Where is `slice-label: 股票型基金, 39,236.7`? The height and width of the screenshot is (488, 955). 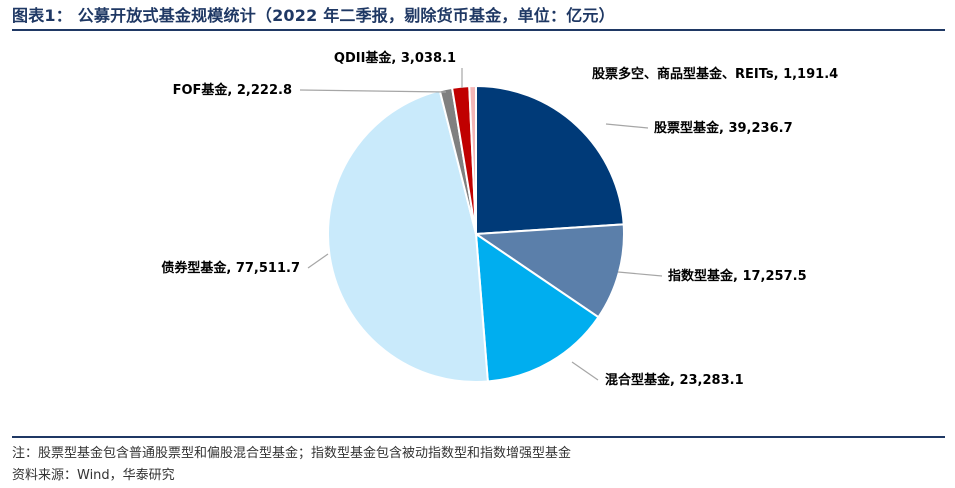 slice-label: 股票型基金, 39,236.7 is located at coordinates (723, 128).